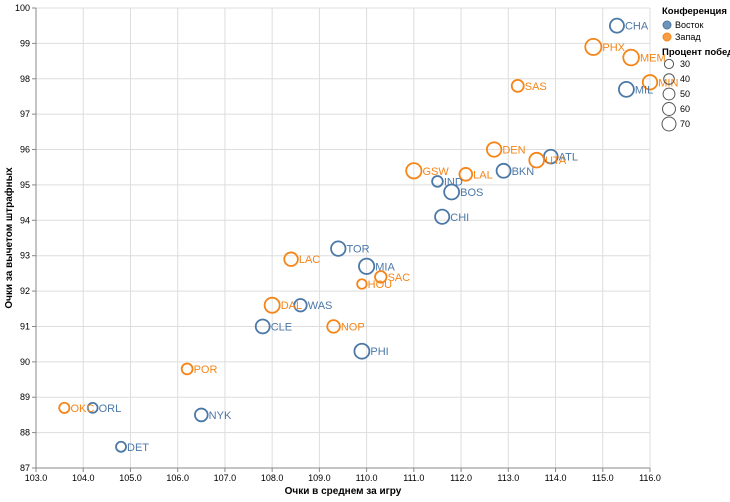  I want to click on legend-size-title: Процент побед, so click(696, 52).